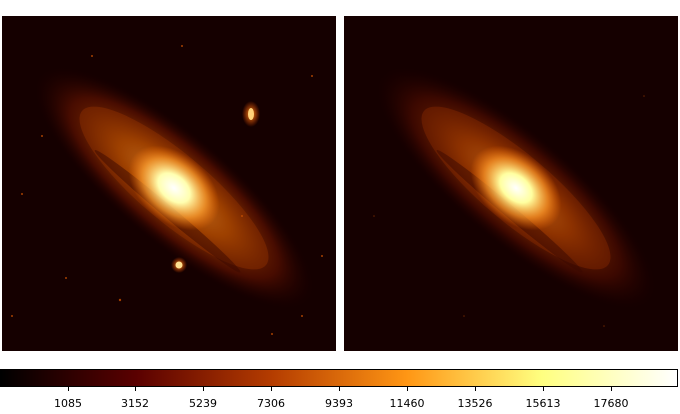  Describe the element at coordinates (251, 114) in the screenshot. I see `satellite-galaxy-upper` at that location.